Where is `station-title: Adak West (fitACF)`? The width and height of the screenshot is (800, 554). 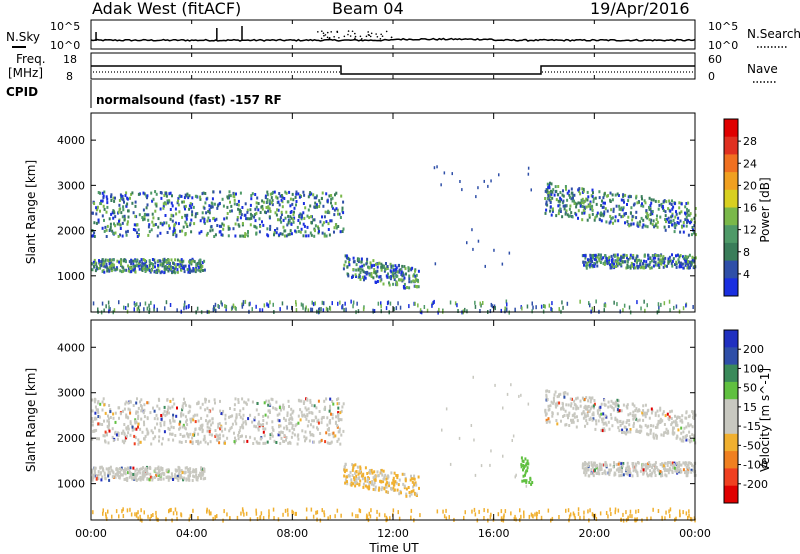 station-title: Adak West (fitACF) is located at coordinates (166, 9).